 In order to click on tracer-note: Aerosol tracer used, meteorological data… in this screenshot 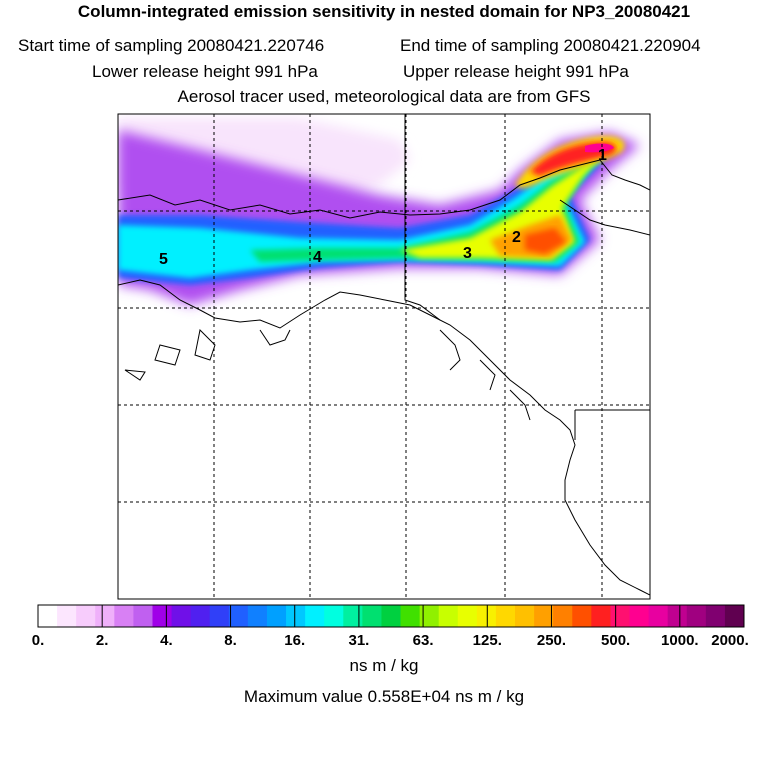, I will do `click(384, 96)`.